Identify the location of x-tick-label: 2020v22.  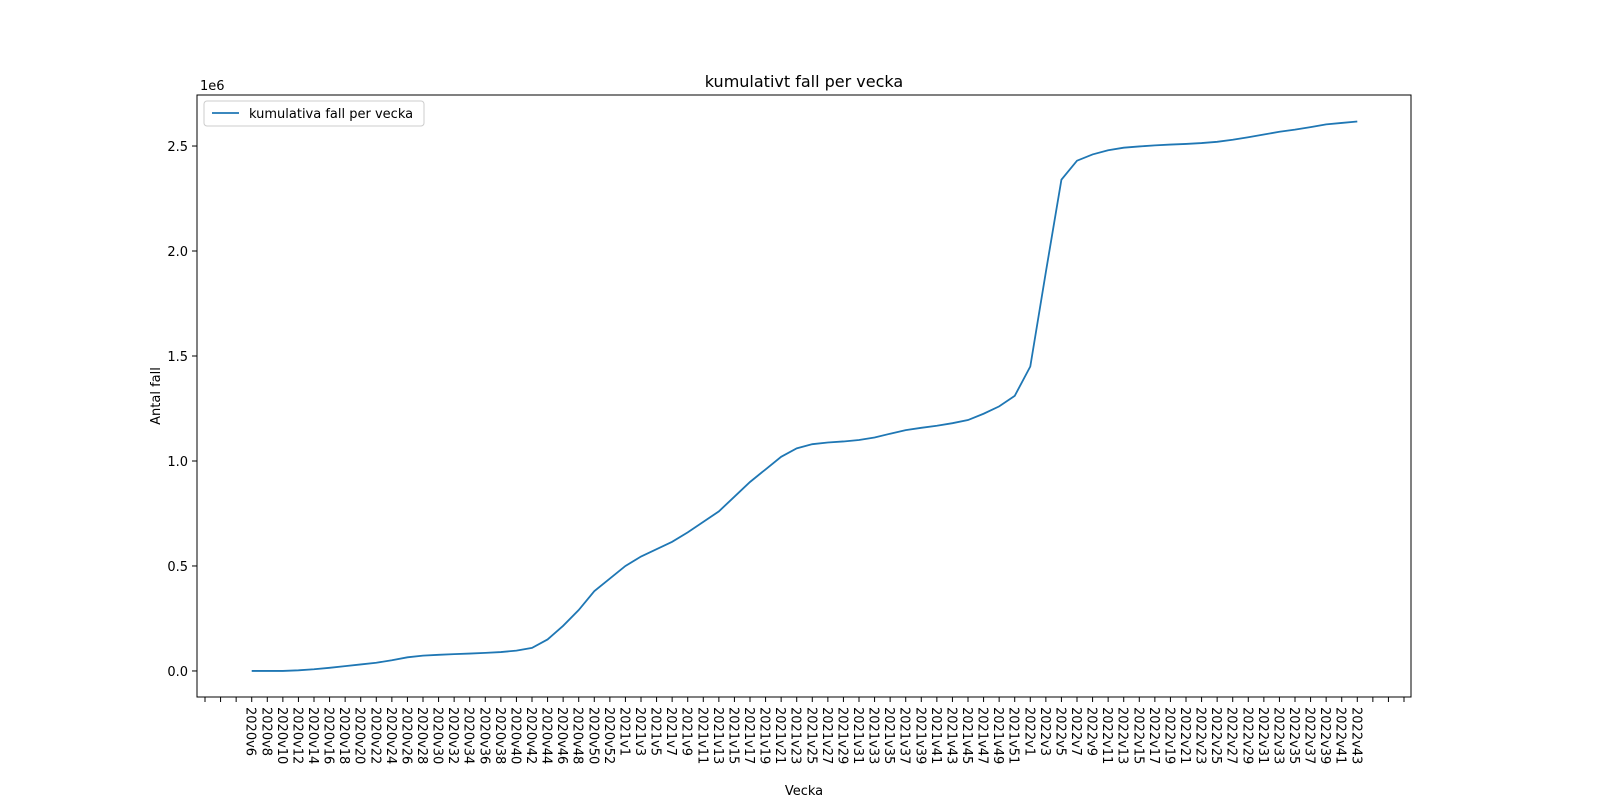
(374, 735).